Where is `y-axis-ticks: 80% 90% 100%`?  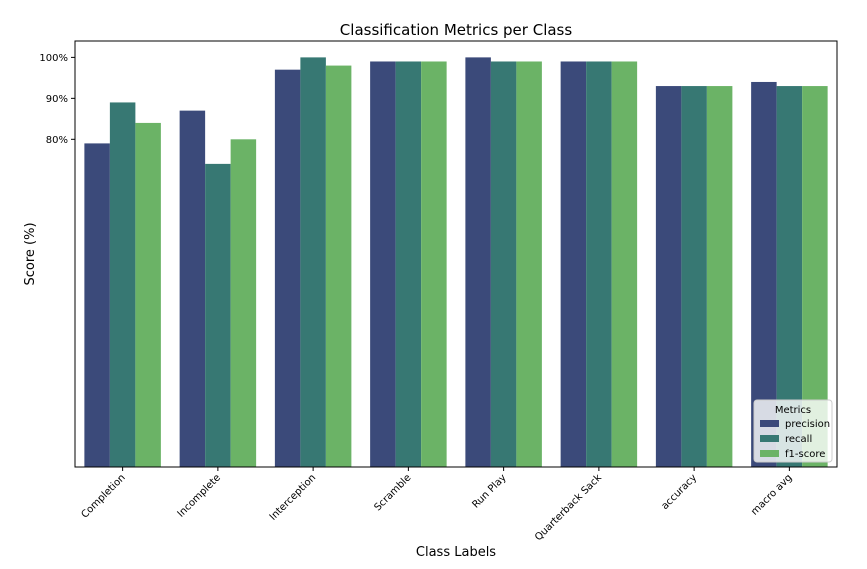
y-axis-ticks: 80% 90% 100% is located at coordinates (57, 99).